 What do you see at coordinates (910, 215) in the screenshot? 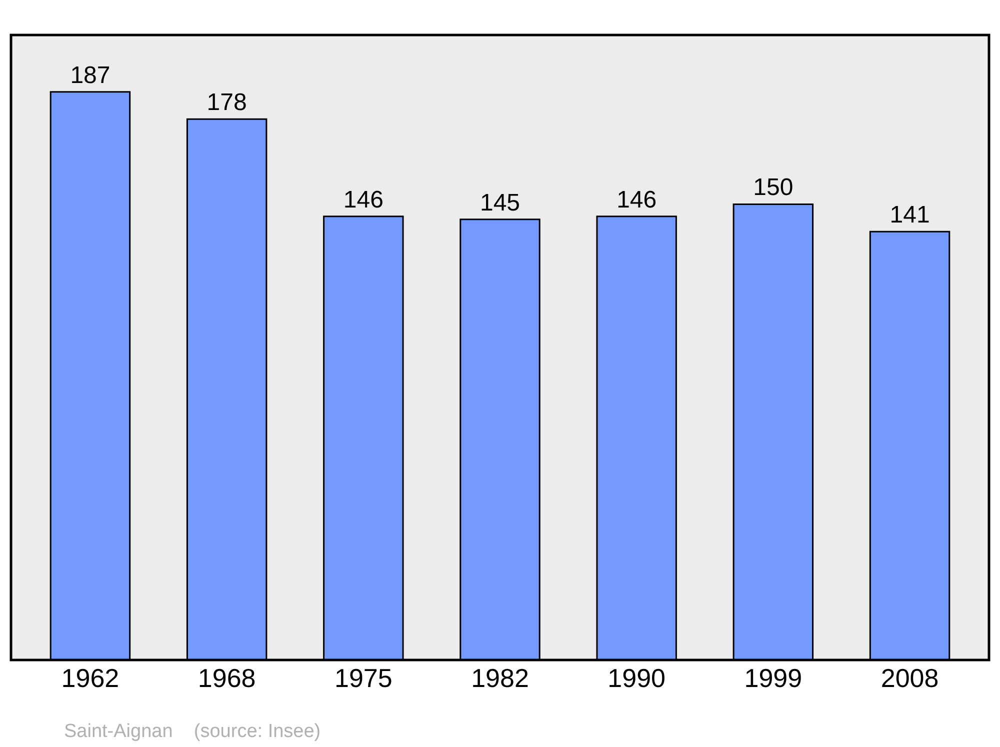
I see `data-label: 141` at bounding box center [910, 215].